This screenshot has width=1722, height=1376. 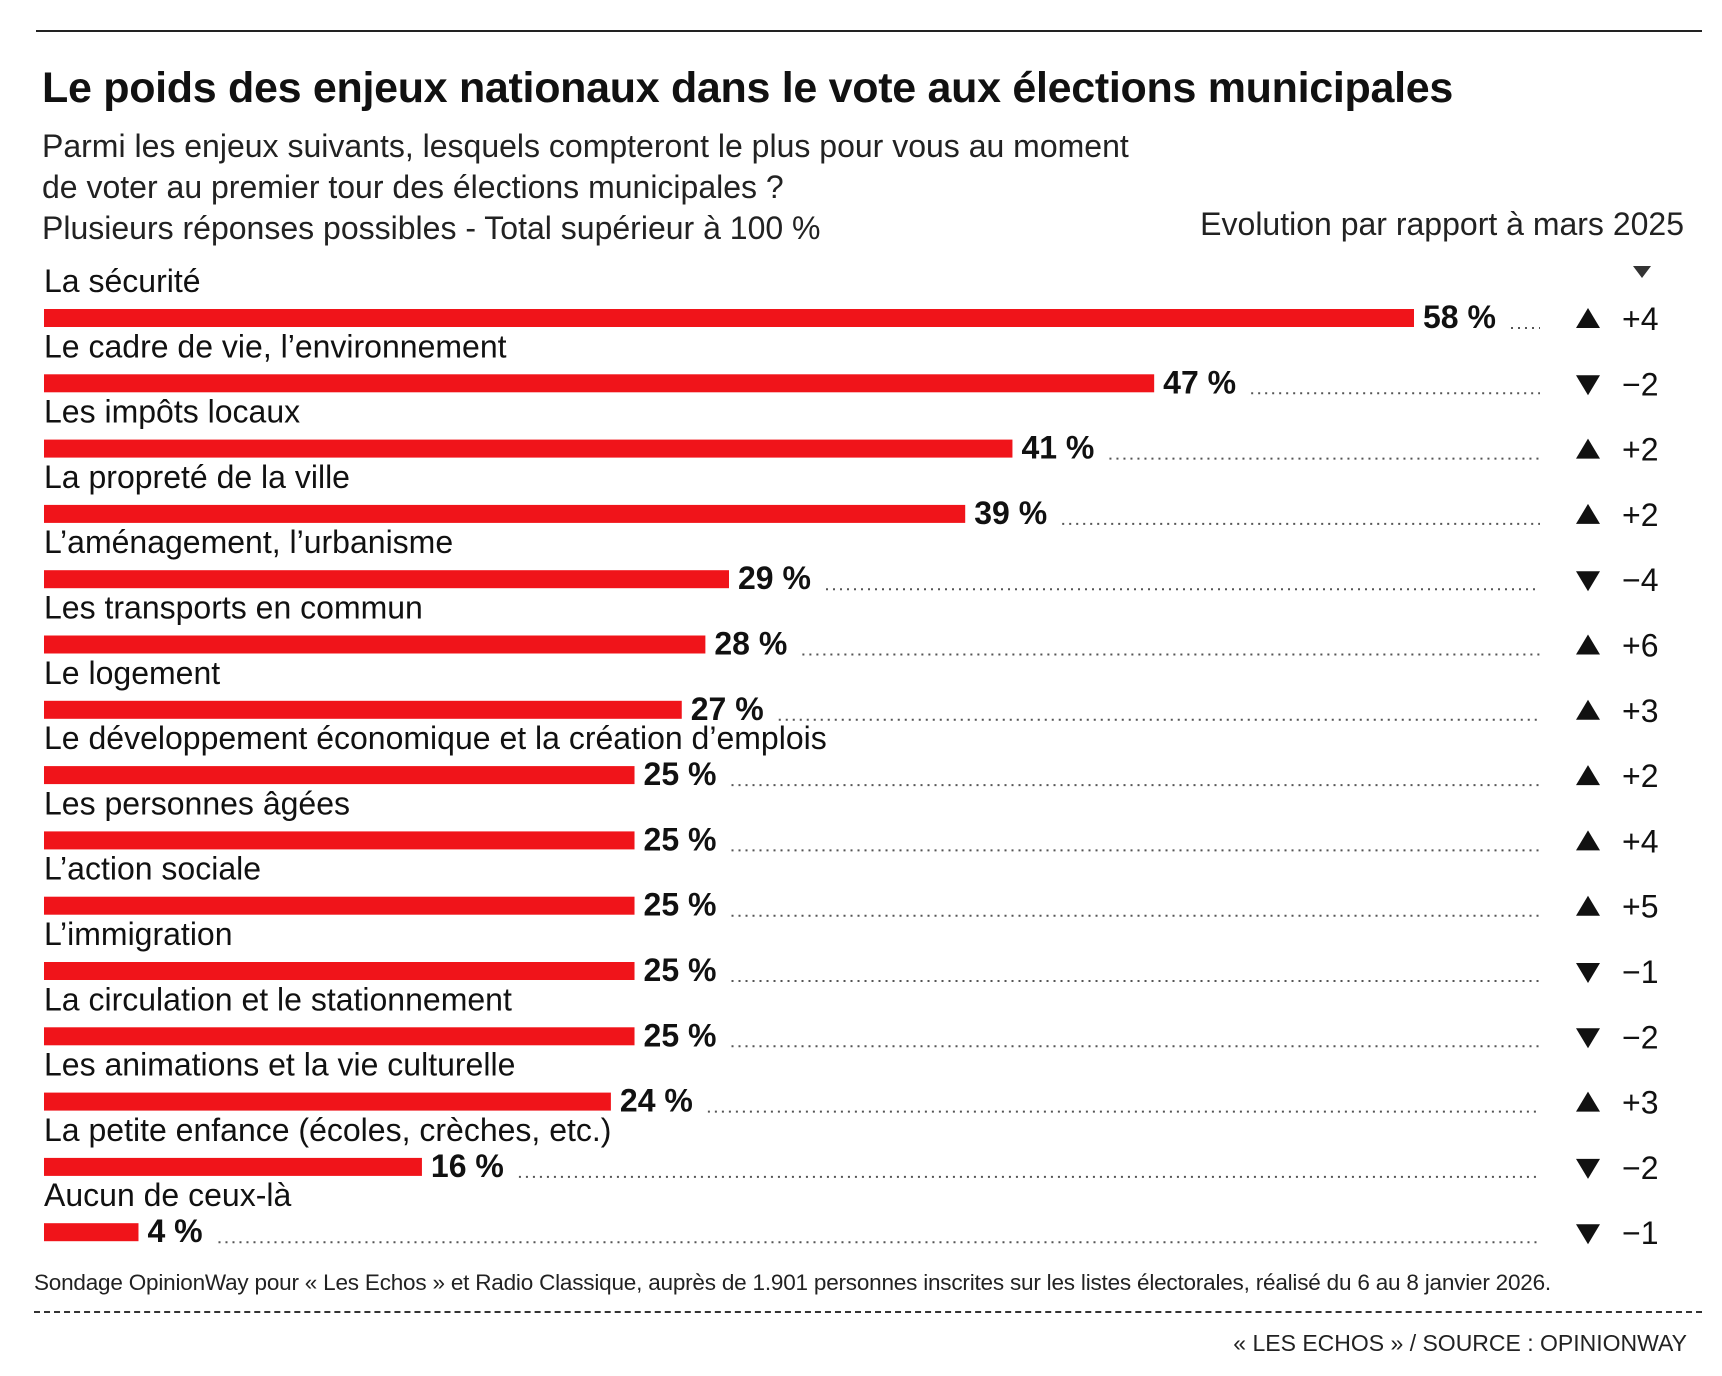 I want to click on value-label: 58 %, so click(x=1459, y=317).